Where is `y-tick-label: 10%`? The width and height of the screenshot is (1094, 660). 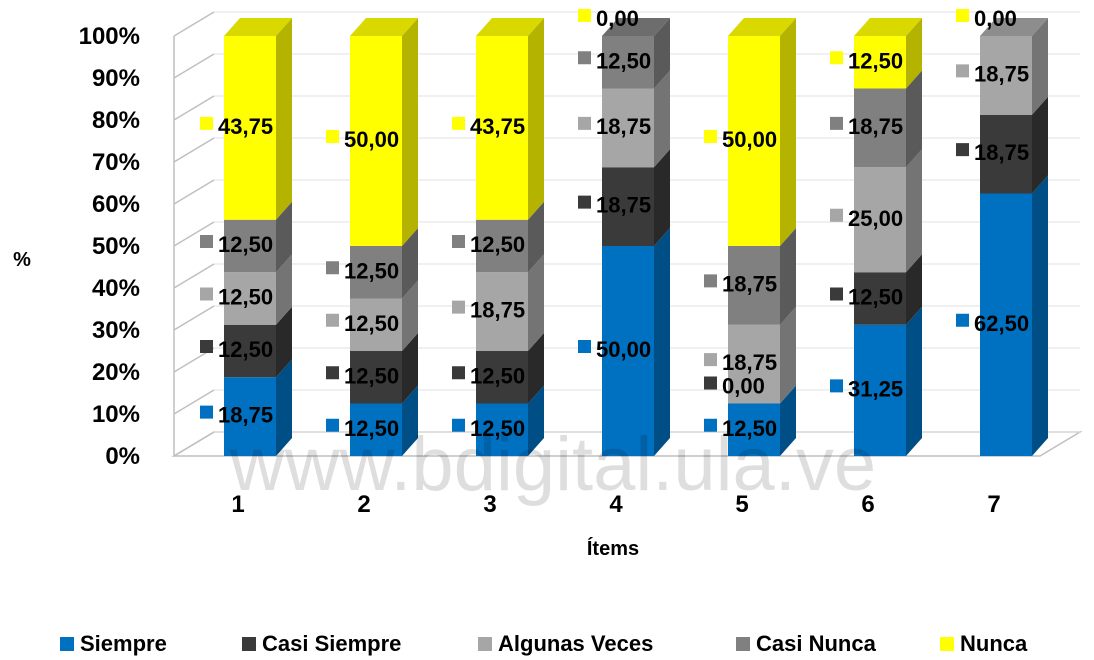 y-tick-label: 10% is located at coordinates (116, 414).